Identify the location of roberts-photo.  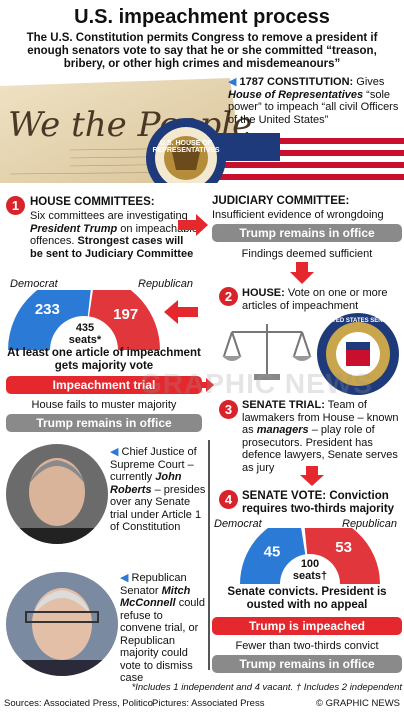
(57, 494).